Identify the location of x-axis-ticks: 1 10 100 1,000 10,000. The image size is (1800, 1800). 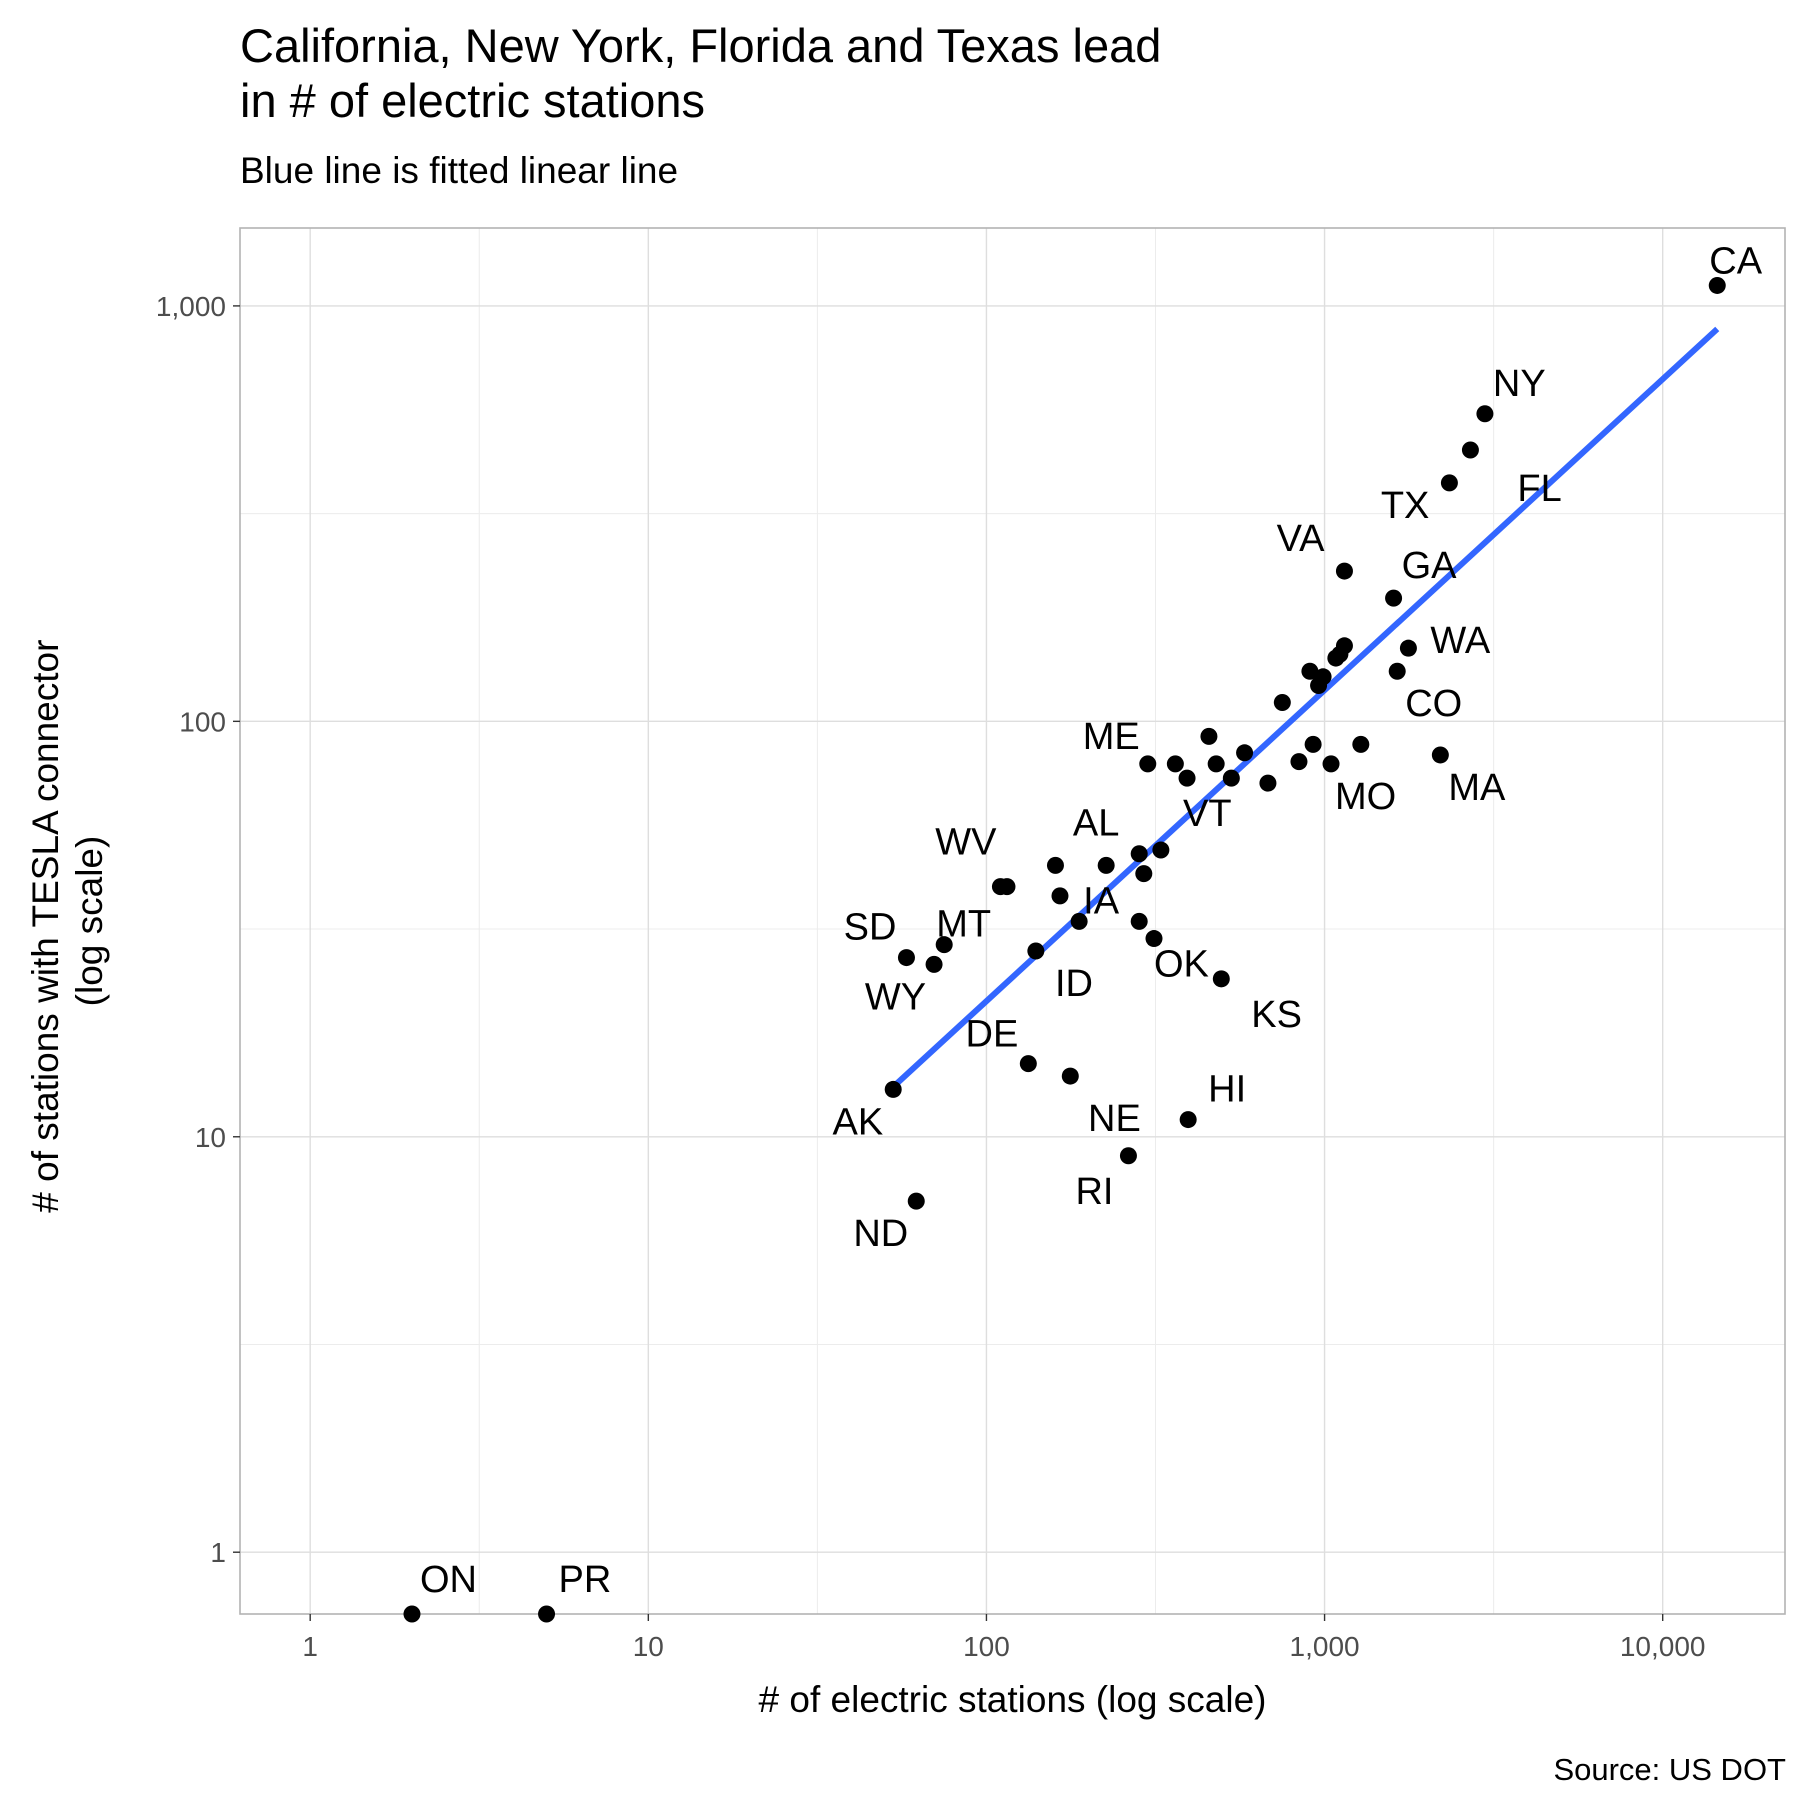
(1004, 1638).